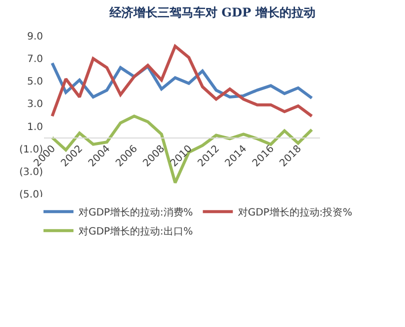  What do you see at coordinates (31, 172) in the screenshot?
I see `y-tick-label: (3.0)` at bounding box center [31, 172].